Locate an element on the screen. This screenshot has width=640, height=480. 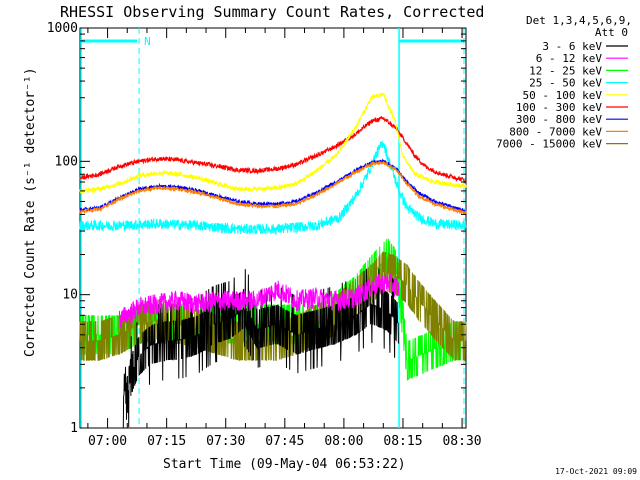
series-line-orange is located at coordinates (273, 188).